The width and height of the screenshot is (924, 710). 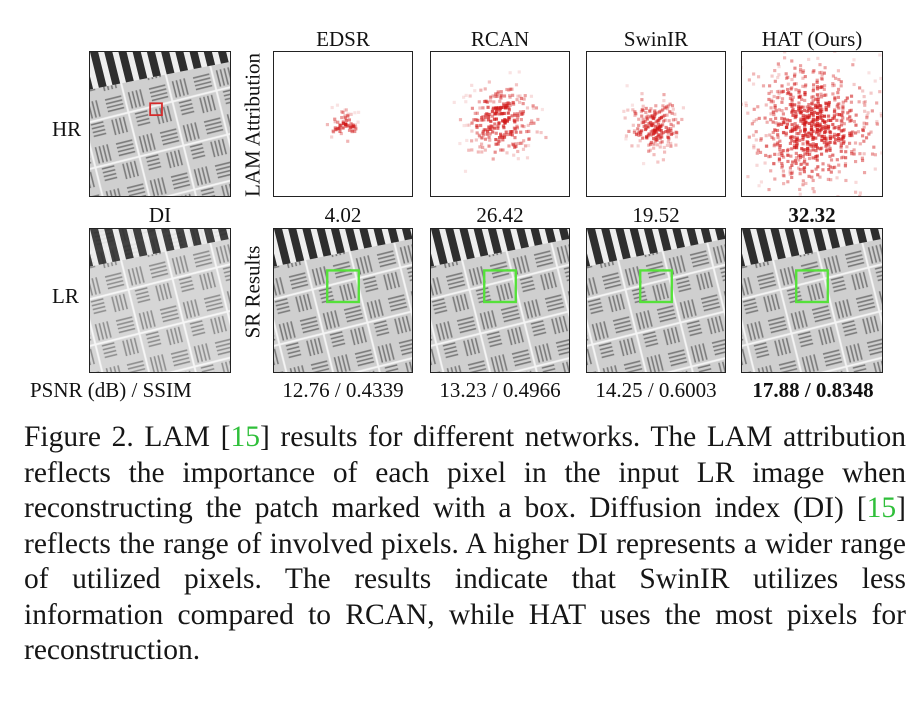 I want to click on sr-result-rcan, so click(x=500, y=300).